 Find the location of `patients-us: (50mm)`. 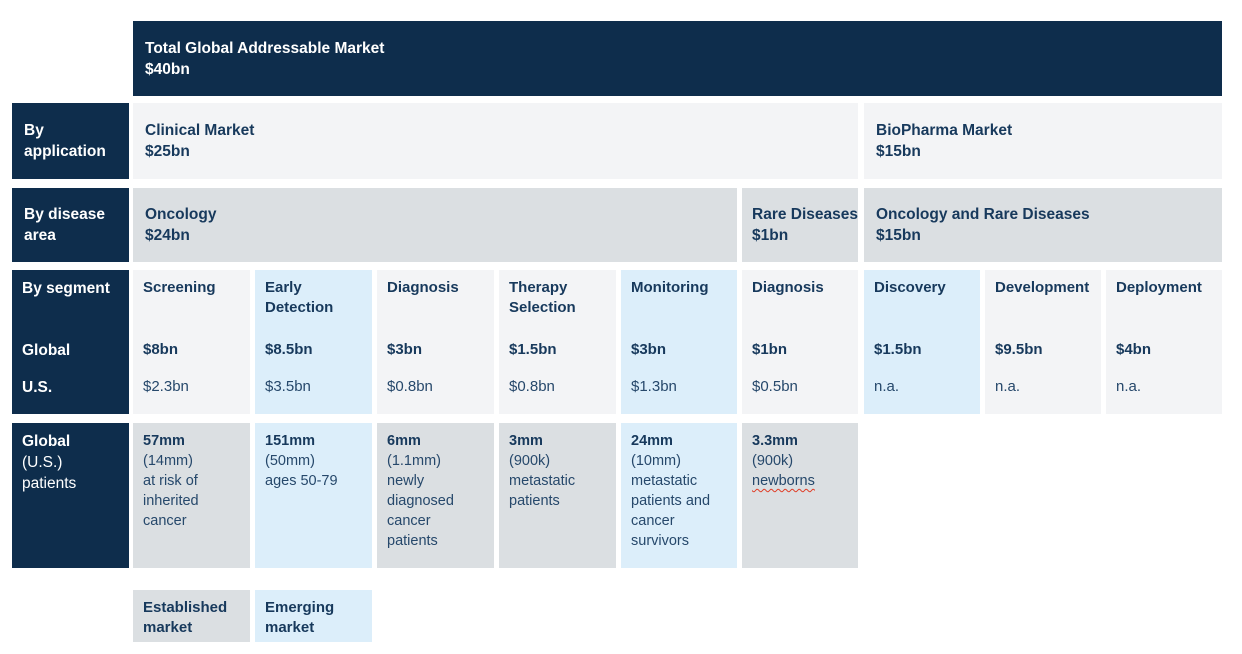

patients-us: (50mm) is located at coordinates (290, 461).